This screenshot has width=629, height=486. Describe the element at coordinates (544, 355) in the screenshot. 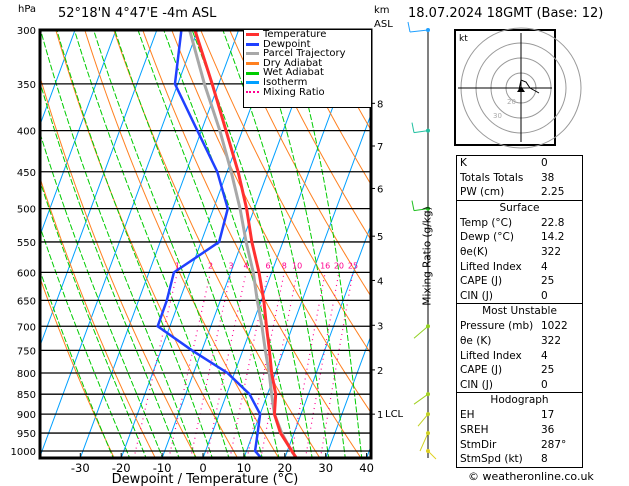

I see `index-value: 4` at that location.